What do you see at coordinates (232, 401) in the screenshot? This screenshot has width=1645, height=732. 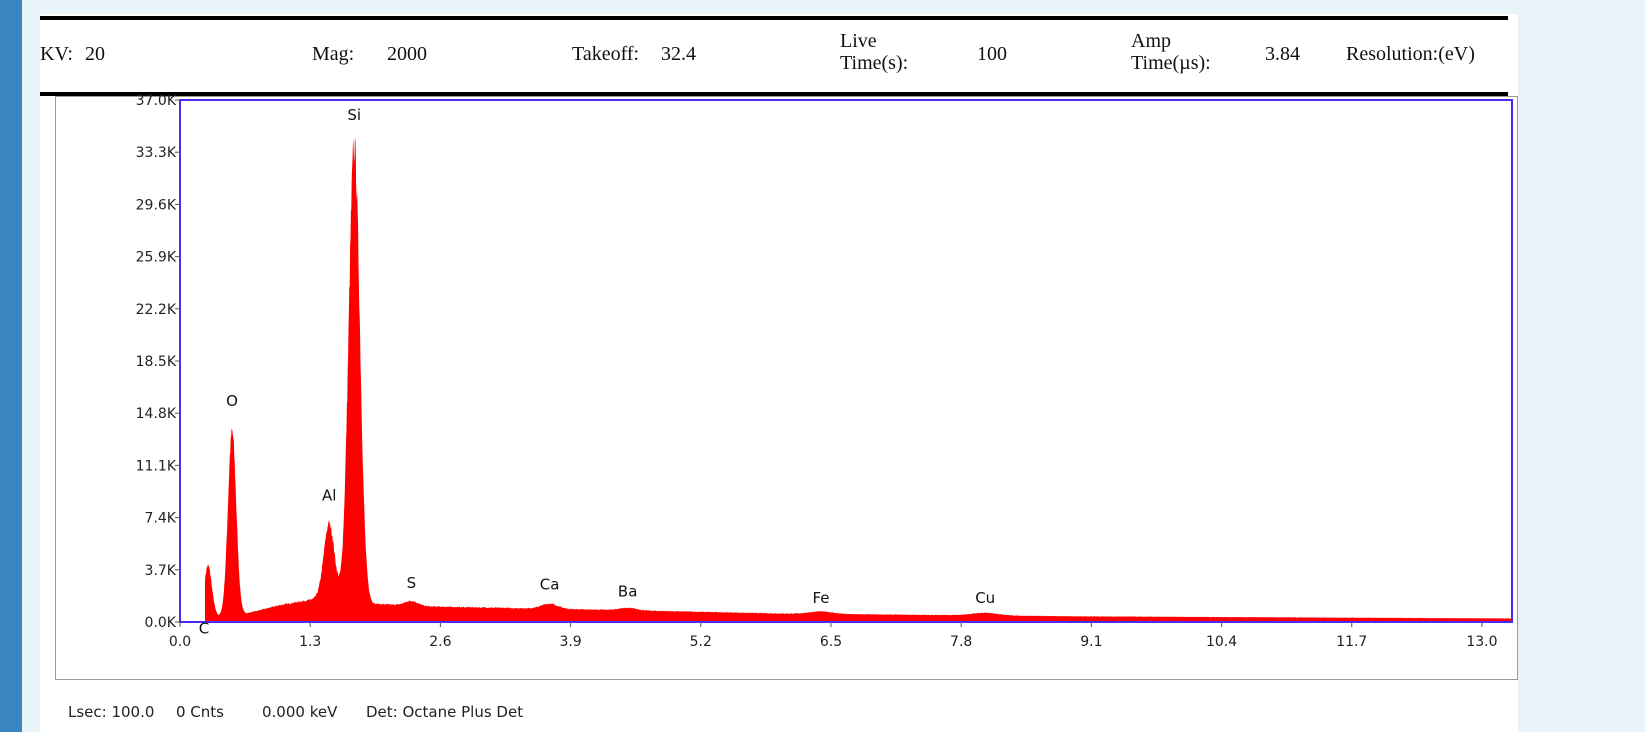 I see `peak-label-o: O` at bounding box center [232, 401].